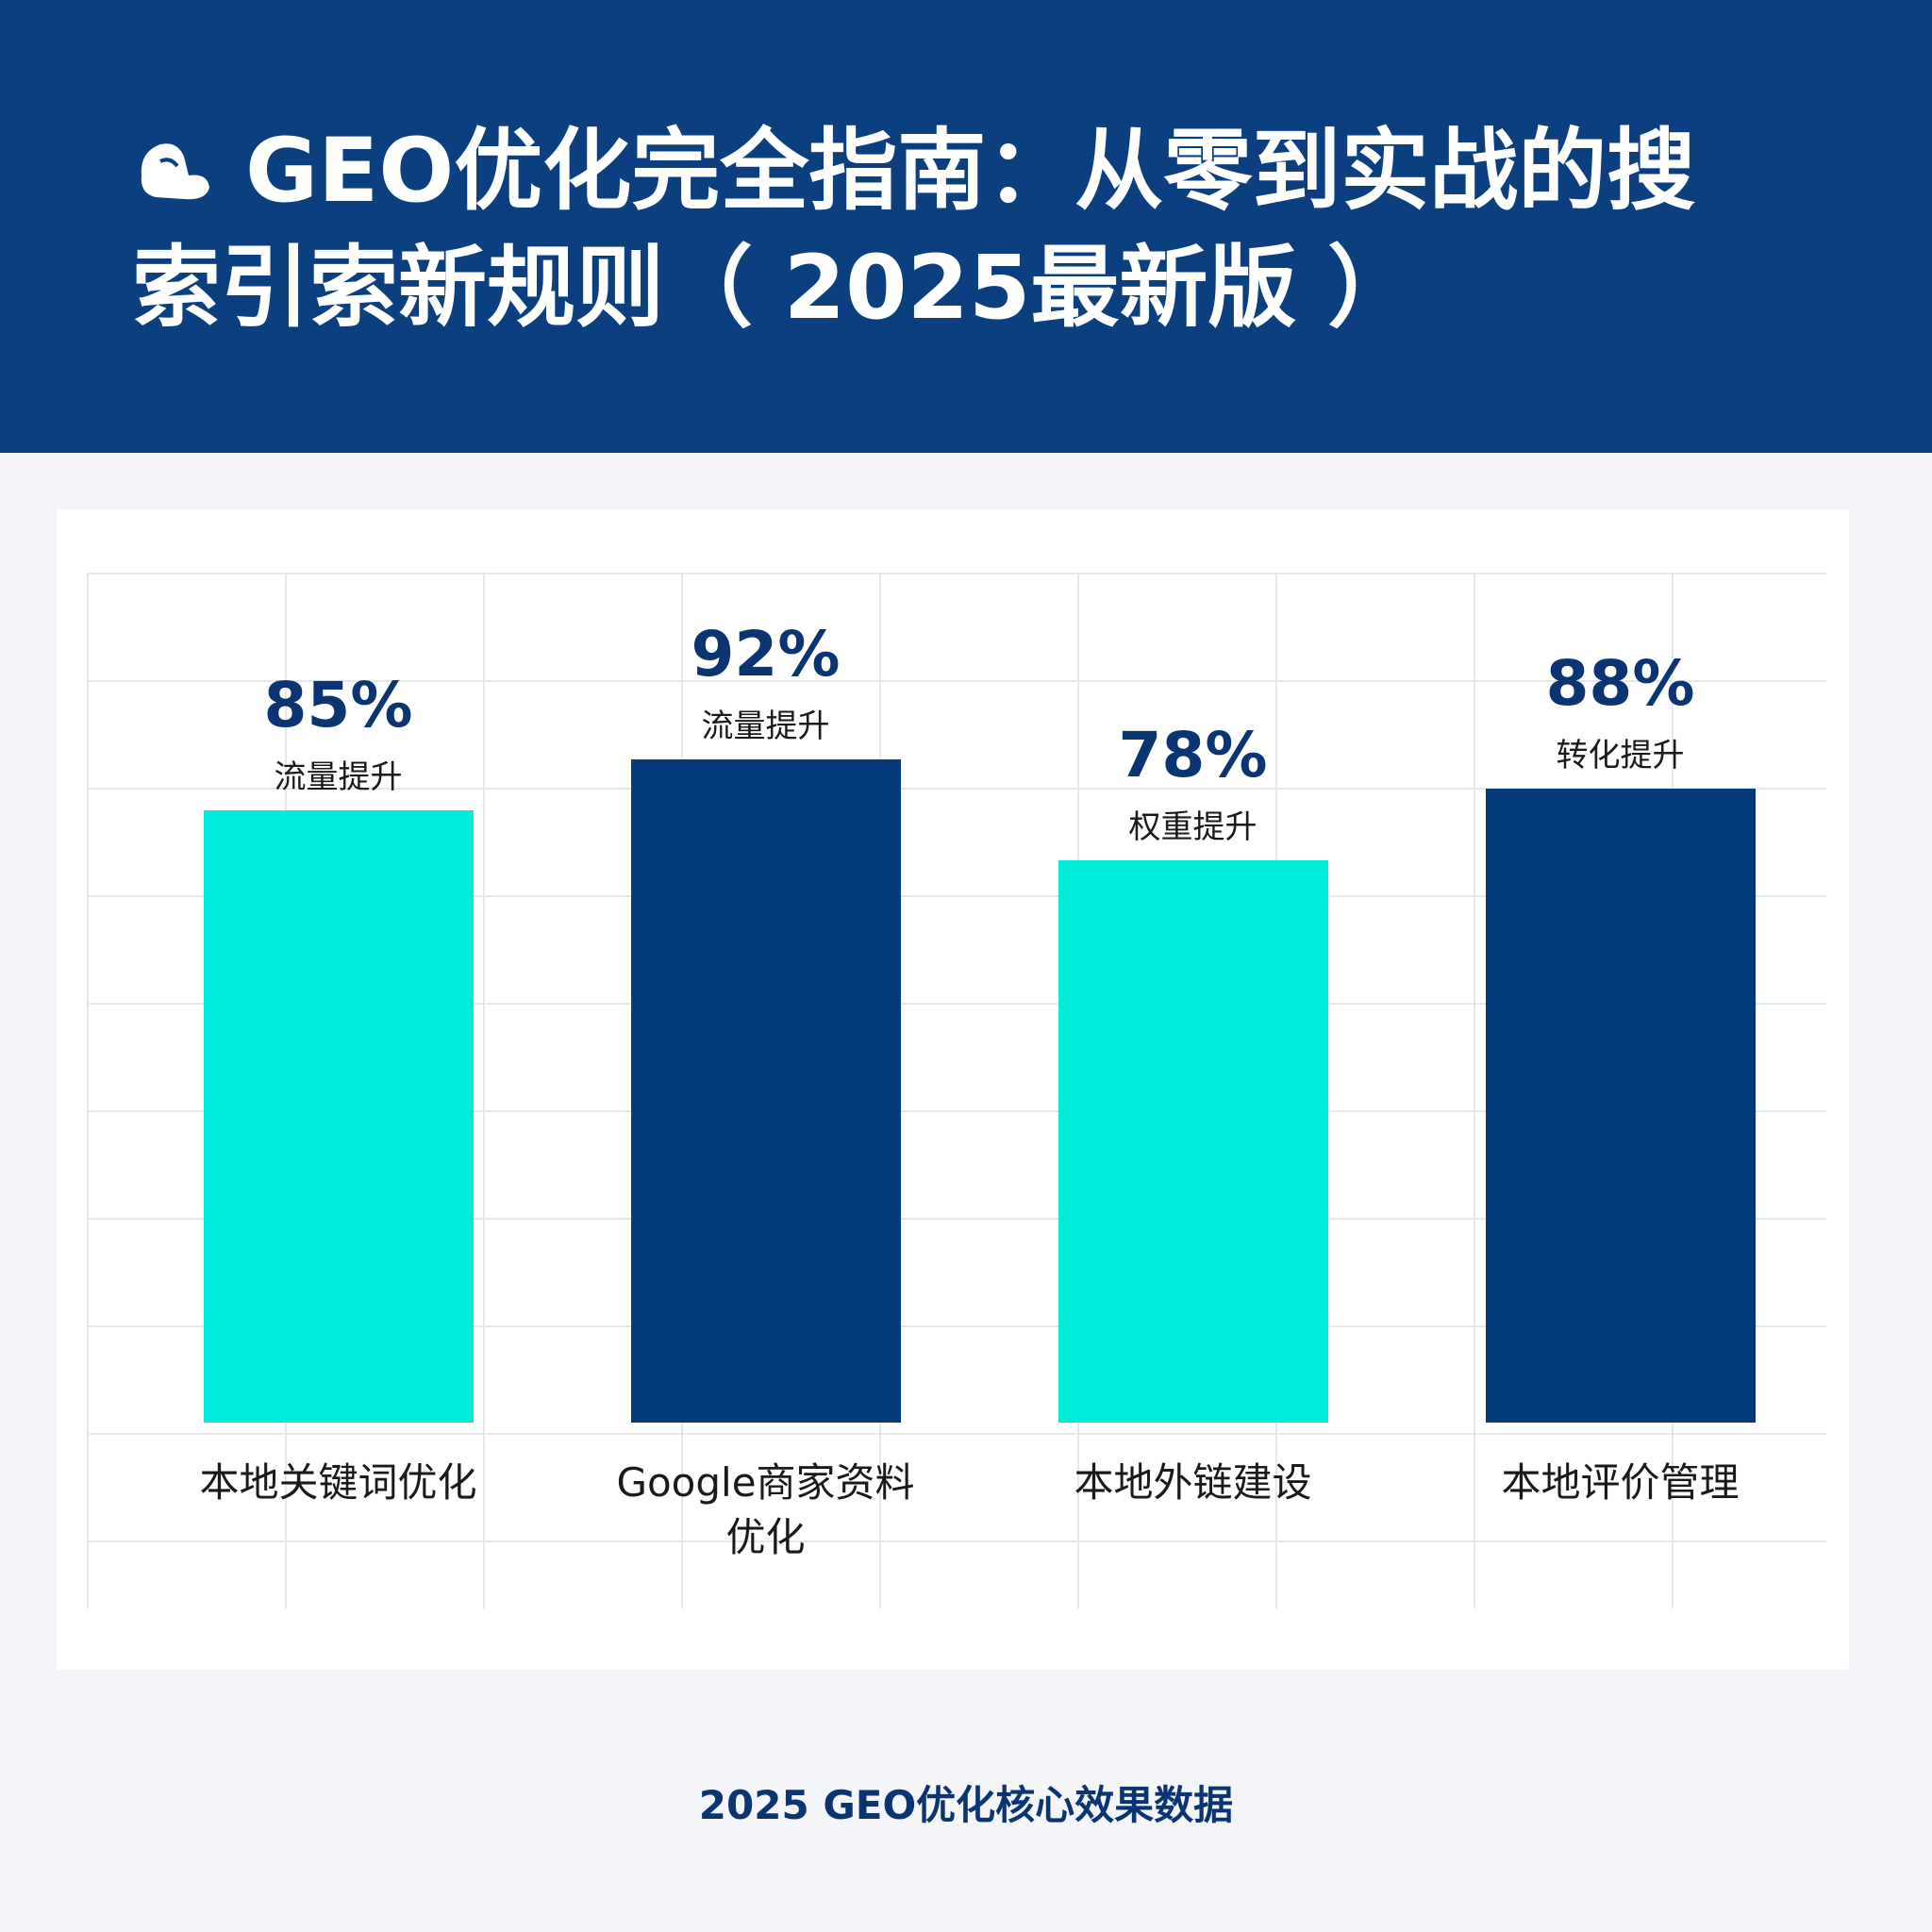 The image size is (1932, 1932). What do you see at coordinates (1193, 756) in the screenshot?
I see `value-label: 78%` at bounding box center [1193, 756].